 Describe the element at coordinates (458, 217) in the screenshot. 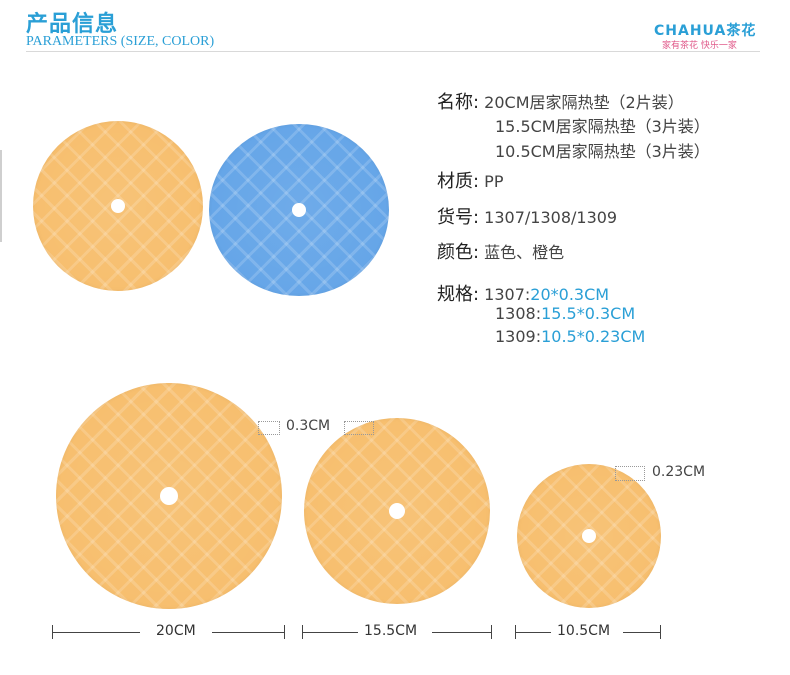

I see `item-number-label: 货号:` at that location.